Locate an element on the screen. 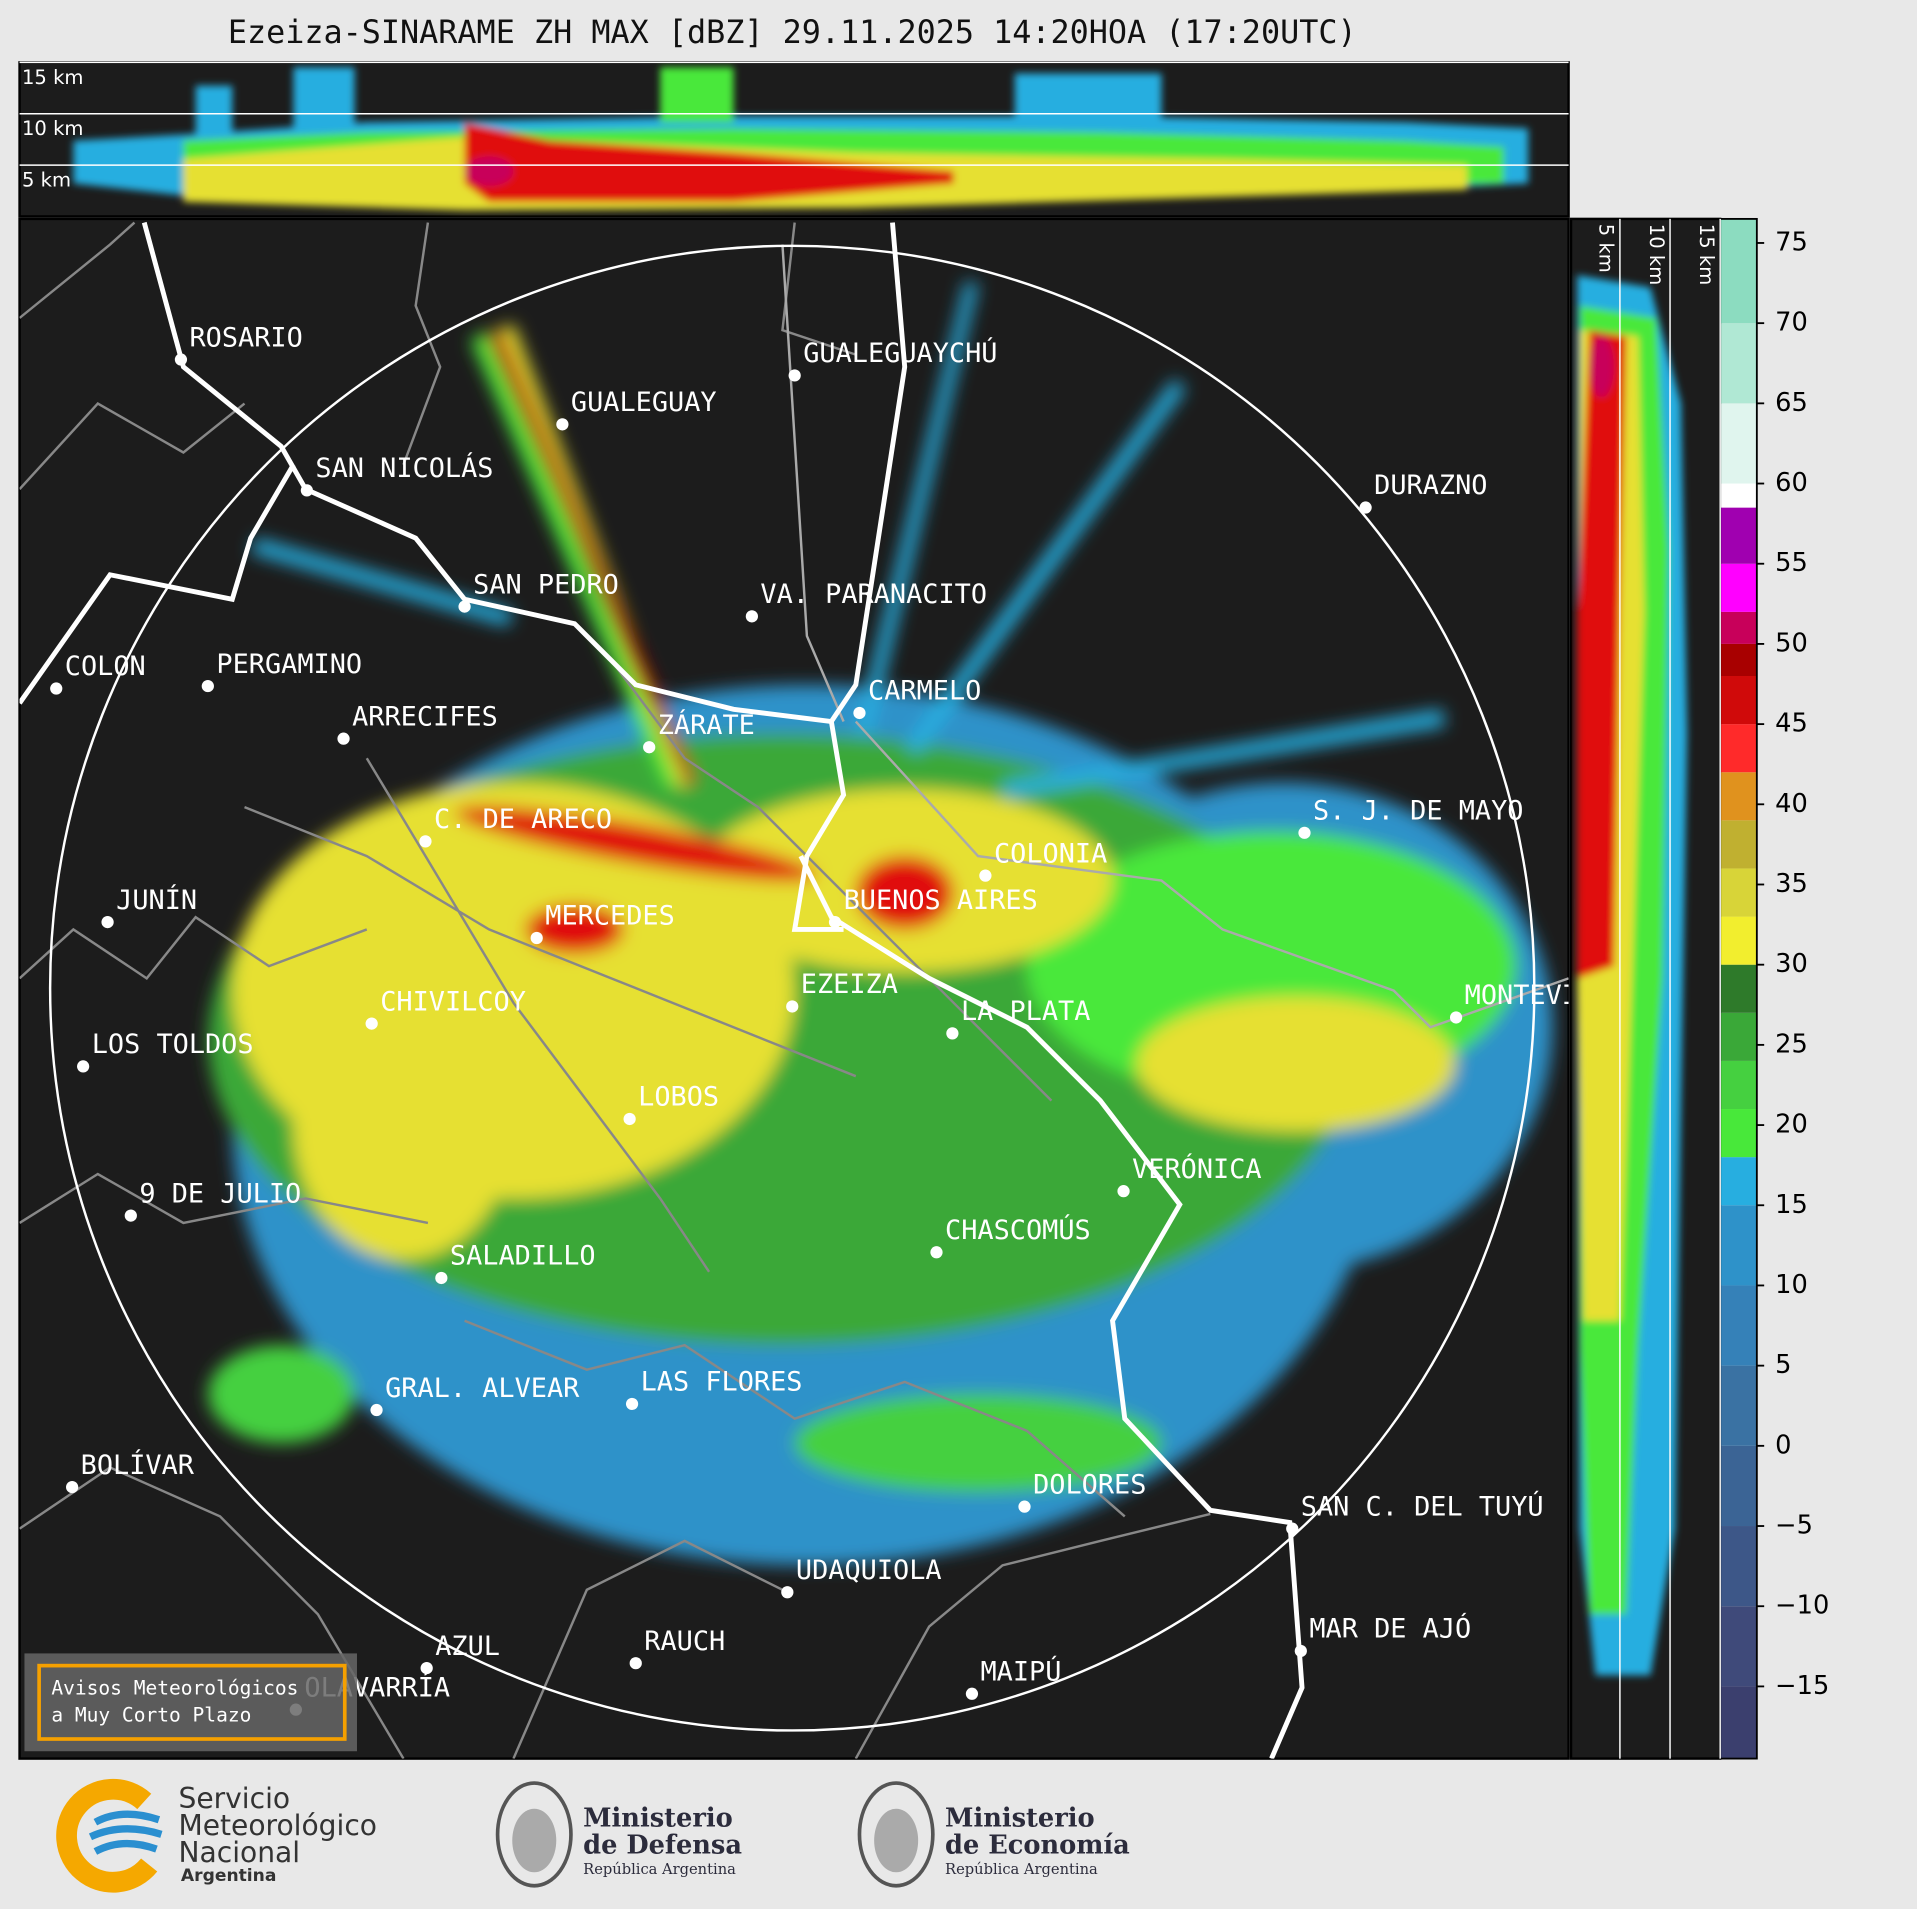 This screenshot has height=1909, width=1917. shape-g is located at coordinates (801, 139).